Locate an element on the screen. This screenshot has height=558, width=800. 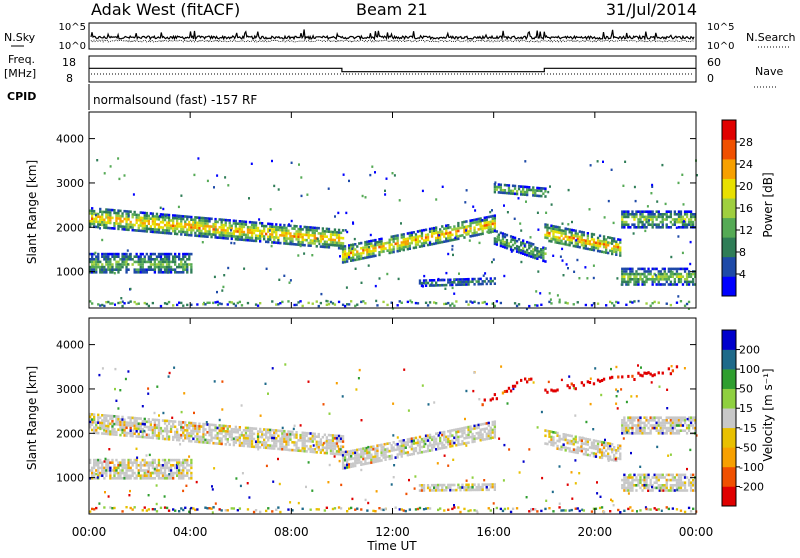
colorbar-swatch is located at coordinates (729, 247).